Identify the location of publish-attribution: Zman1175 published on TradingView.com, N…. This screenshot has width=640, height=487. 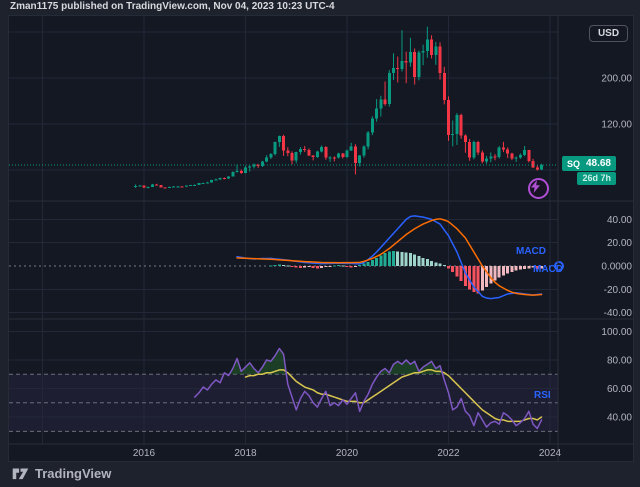
(172, 6).